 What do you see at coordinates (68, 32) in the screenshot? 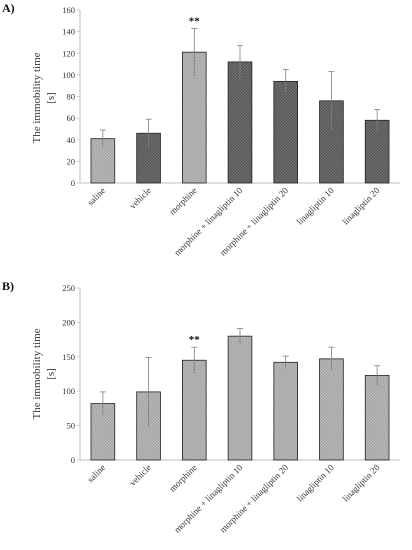
I see `y-tick-label: 140` at bounding box center [68, 32].